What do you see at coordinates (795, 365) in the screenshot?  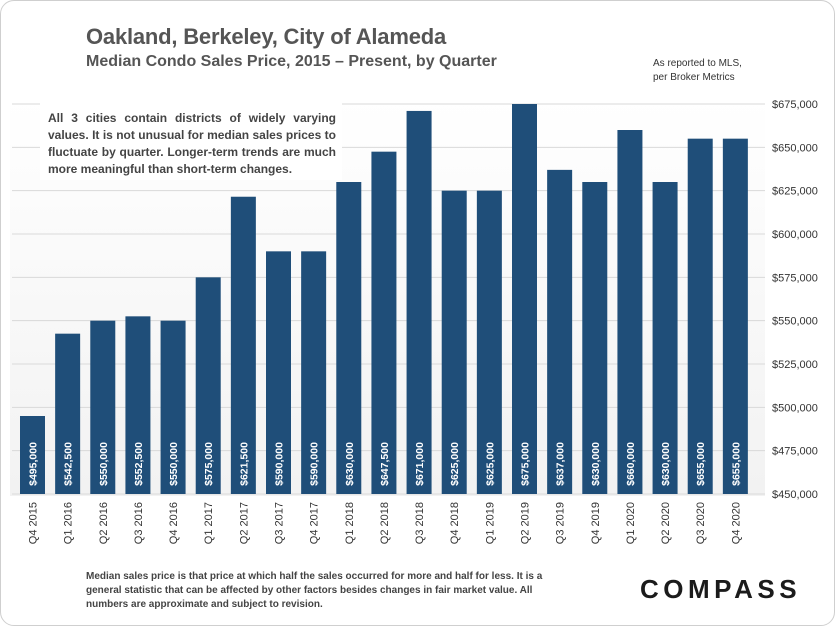 I see `y-tick-label: $525,000` at bounding box center [795, 365].